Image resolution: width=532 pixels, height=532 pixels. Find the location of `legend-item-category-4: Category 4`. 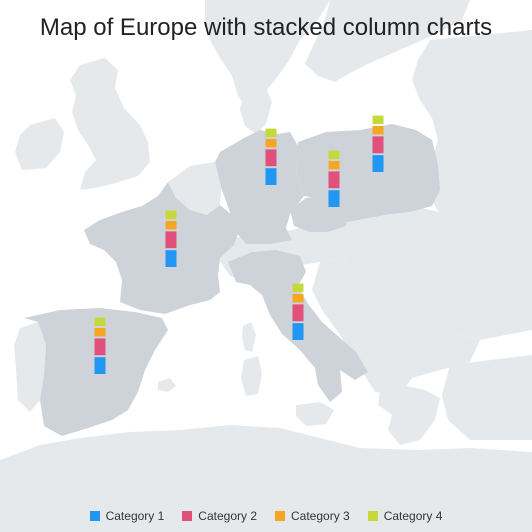

legend-item-category-4: Category 4 is located at coordinates (405, 516).